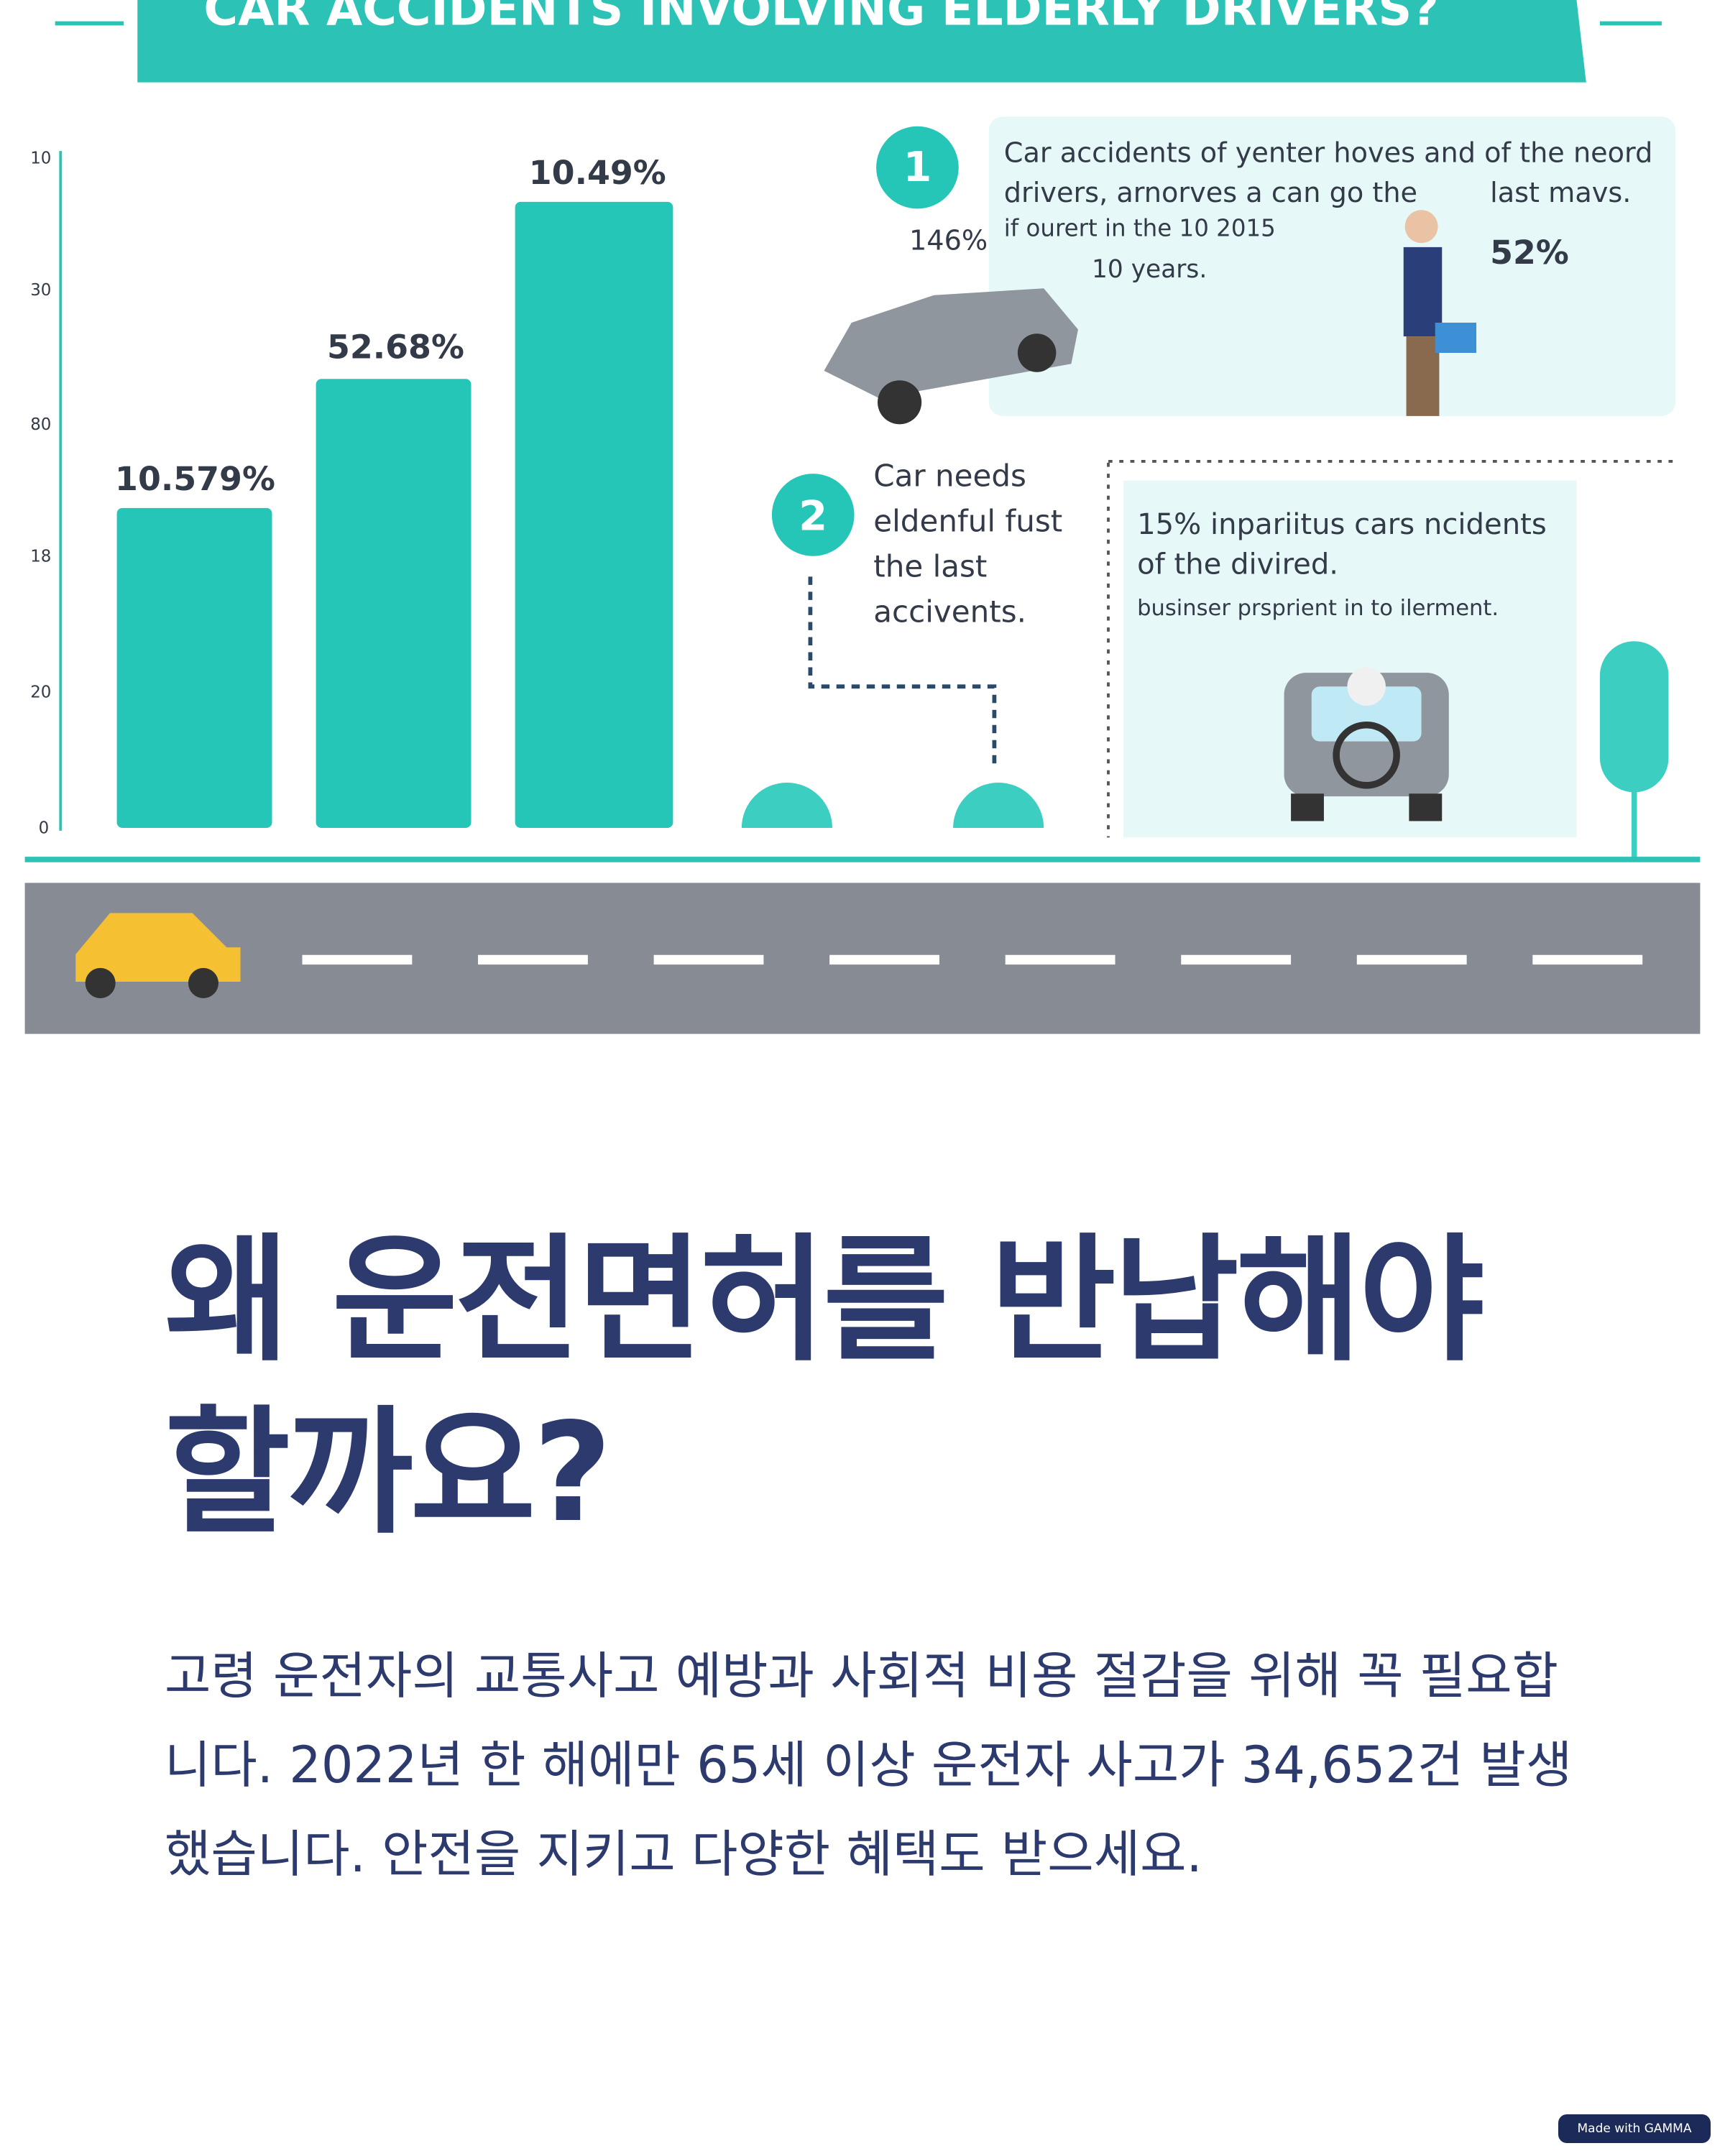 The width and height of the screenshot is (1725, 2156). I want to click on axis-label: 30, so click(40, 291).